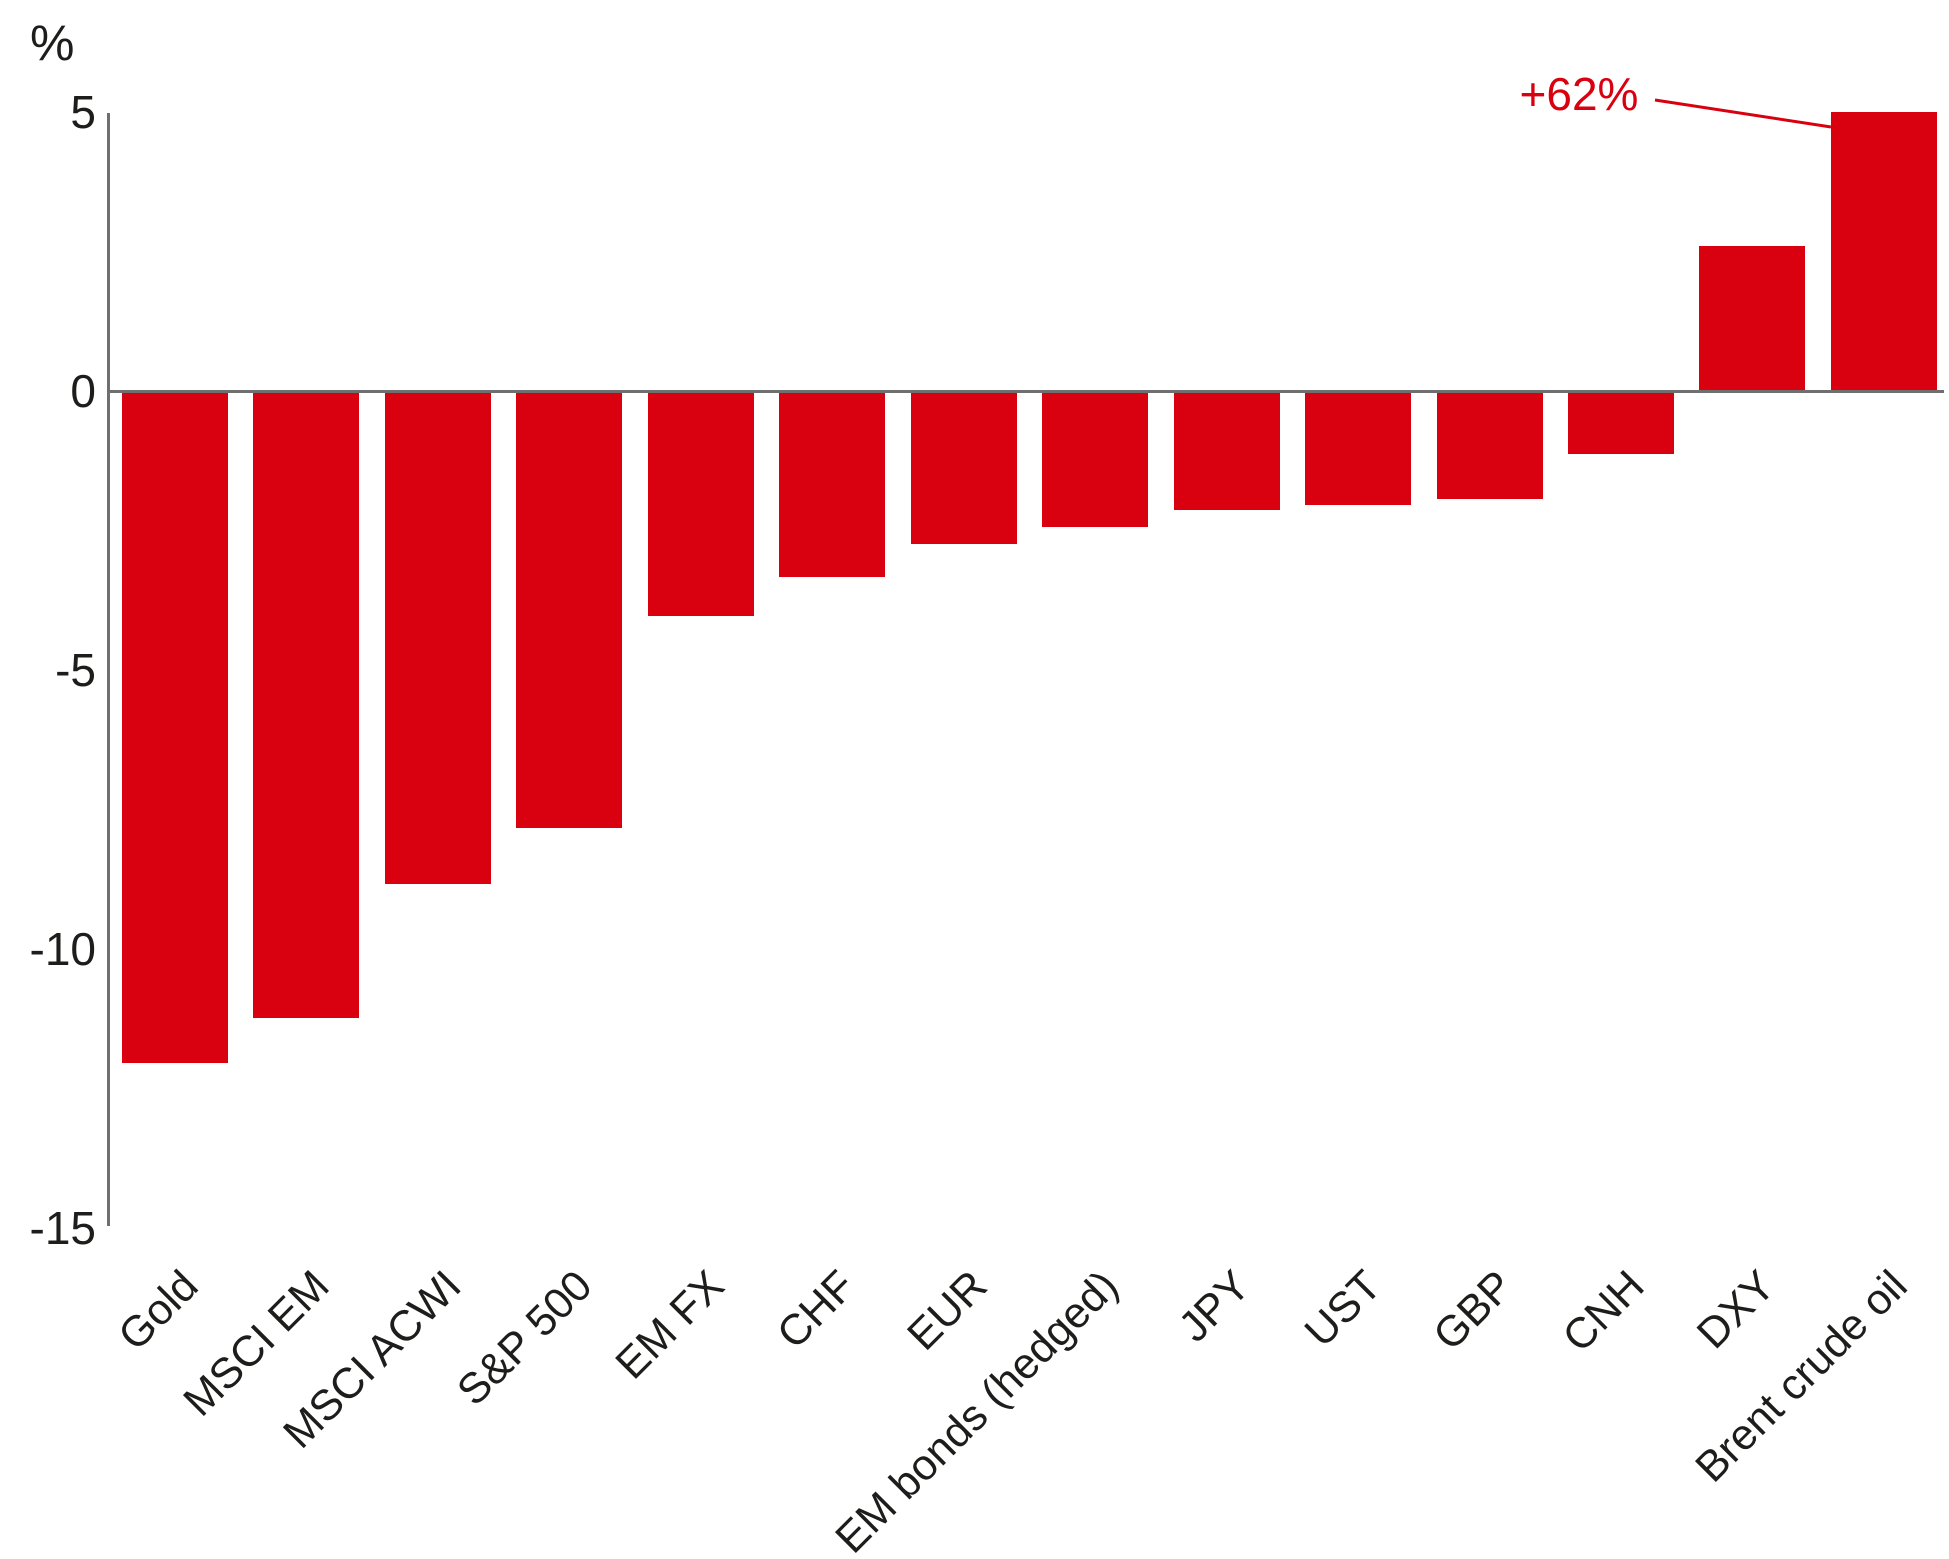 The image size is (1949, 1559). What do you see at coordinates (83, 391) in the screenshot?
I see `y-tick-label: 0` at bounding box center [83, 391].